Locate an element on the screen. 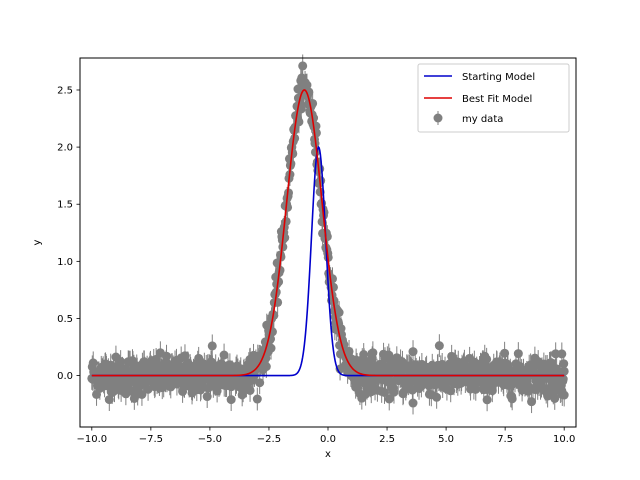 The image size is (640, 480). y-axis-label: y is located at coordinates (37, 242).